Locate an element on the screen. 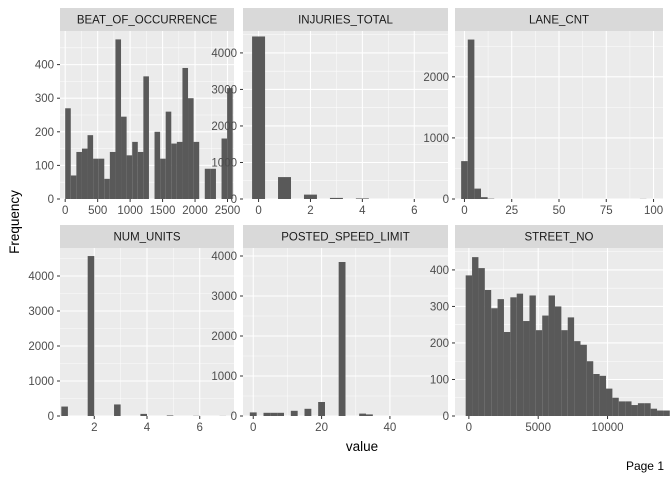  panel-6-x-tick-label: 5000 is located at coordinates (538, 428).